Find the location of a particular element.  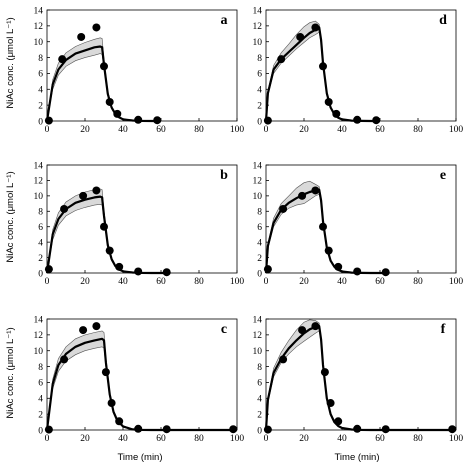

y-axis-label-bottom: NiAc conc. (μmol L⁻¹) is located at coordinates (10, 372).